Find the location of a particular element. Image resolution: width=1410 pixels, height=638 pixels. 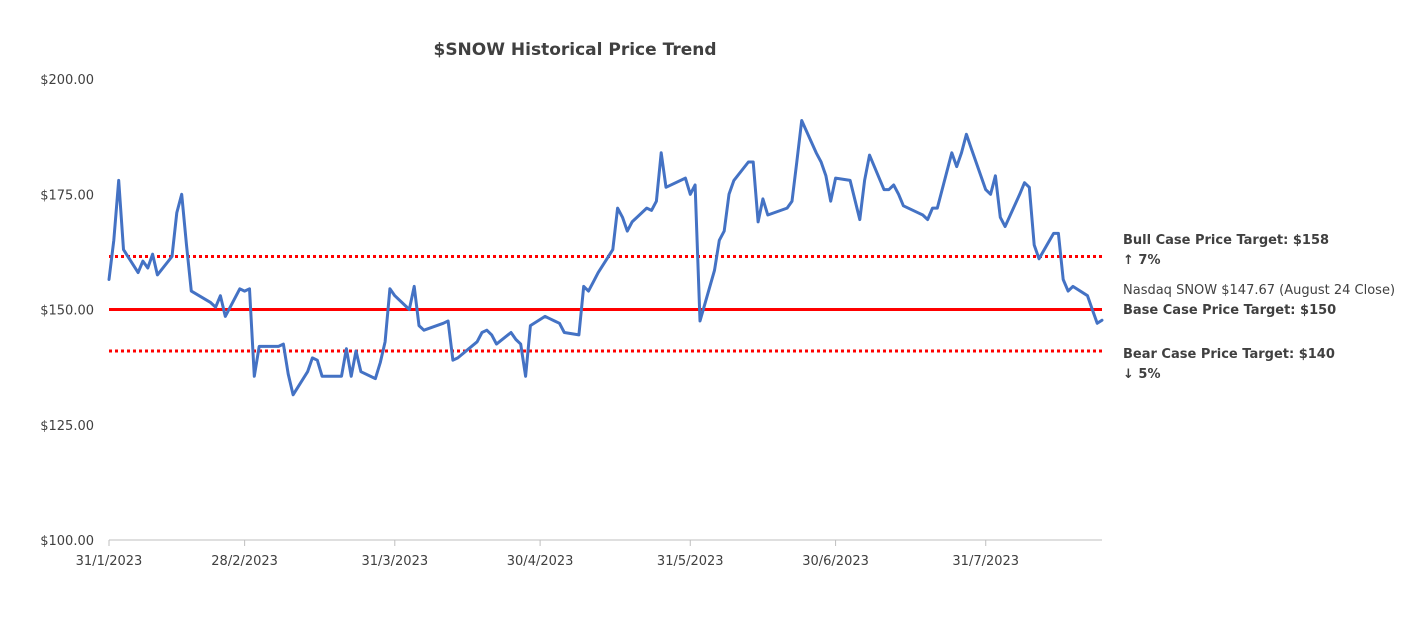

annotation-bull-title: Bull Case Price Target: $158 is located at coordinates (1226, 240).